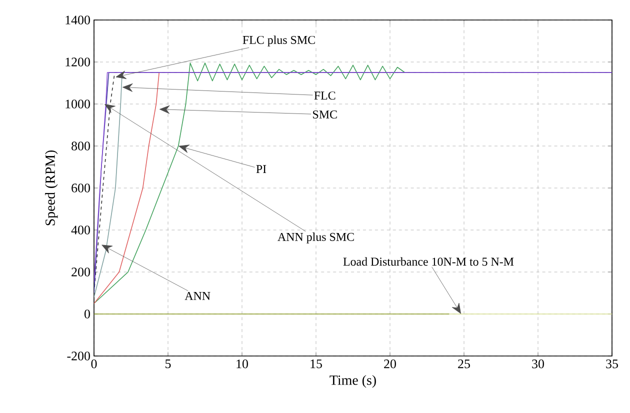 Image resolution: width=630 pixels, height=413 pixels. Describe the element at coordinates (78, 62) in the screenshot. I see `y-tick-label: 1200` at that location.